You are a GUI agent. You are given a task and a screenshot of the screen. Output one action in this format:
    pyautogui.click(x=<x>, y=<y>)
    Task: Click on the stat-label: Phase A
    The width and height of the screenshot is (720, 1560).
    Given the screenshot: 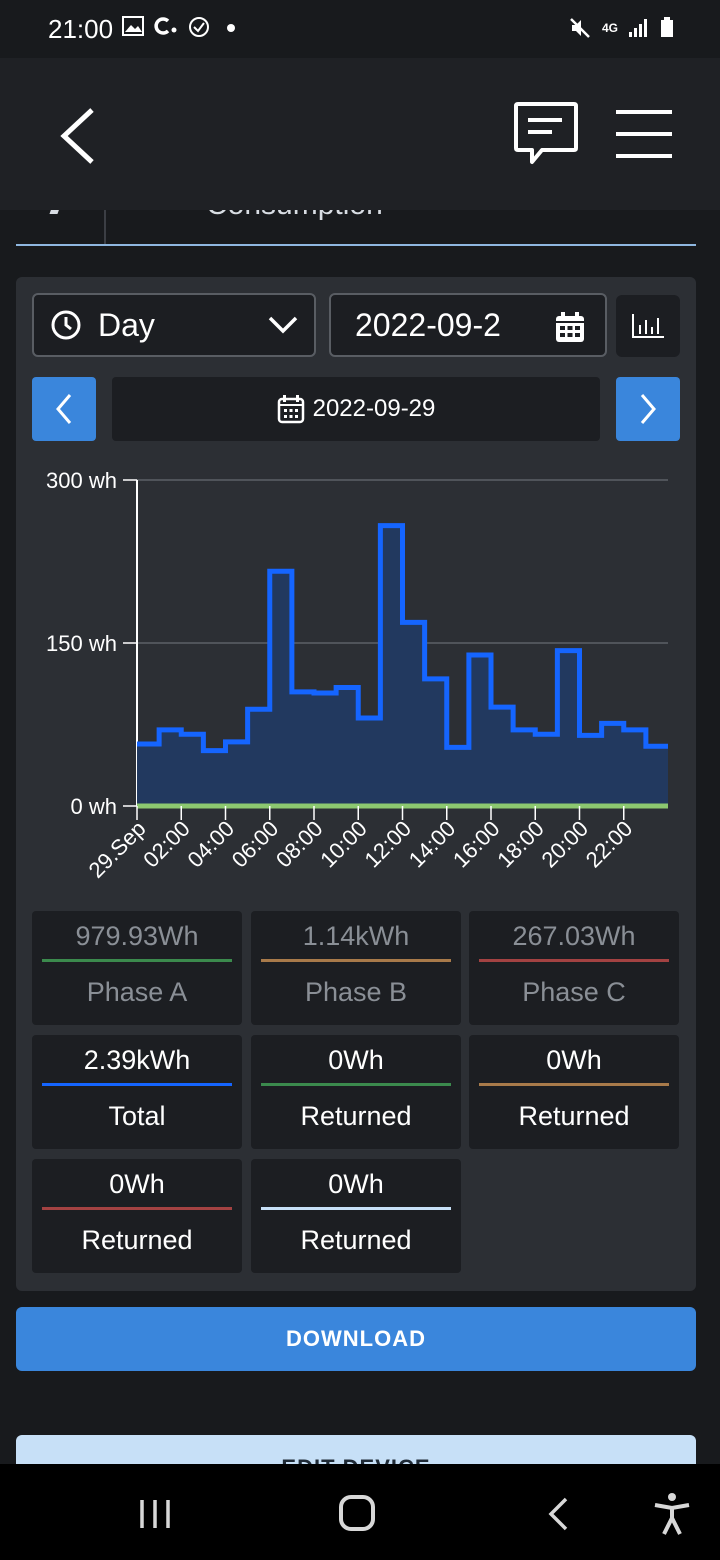 What is the action you would take?
    pyautogui.click(x=137, y=992)
    